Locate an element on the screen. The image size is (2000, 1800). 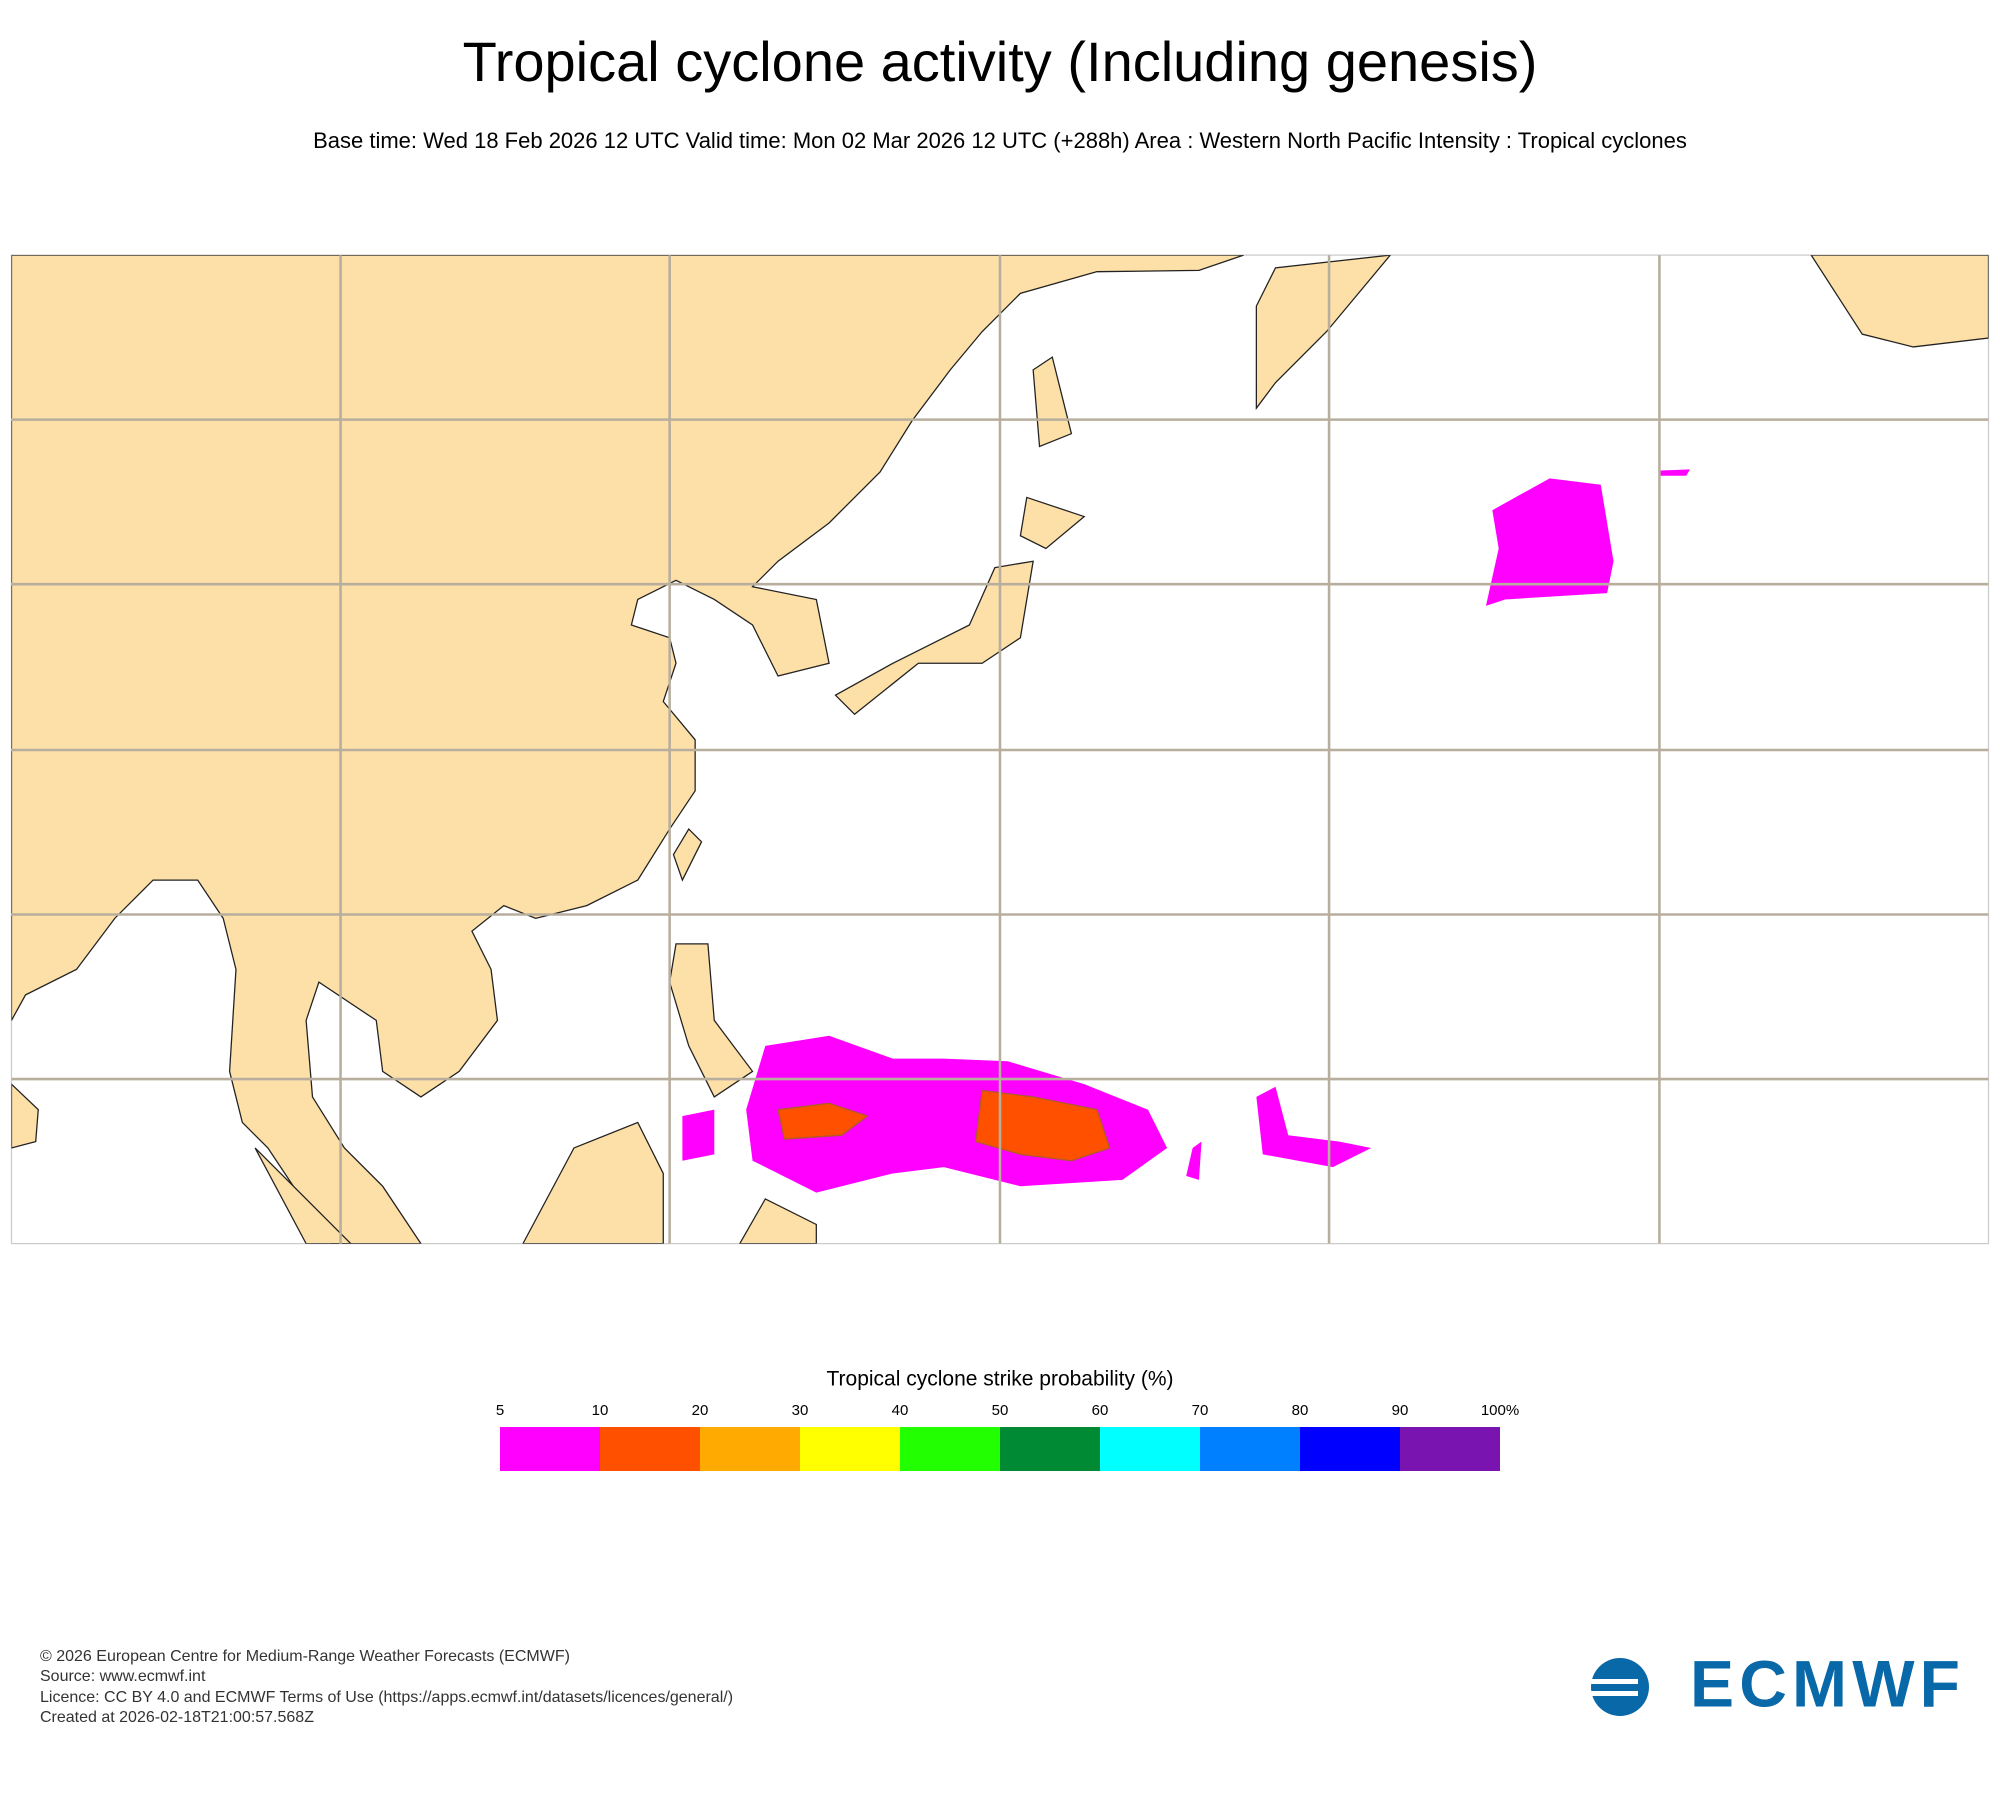
colorbar-tick-label: 30 is located at coordinates (800, 1410).